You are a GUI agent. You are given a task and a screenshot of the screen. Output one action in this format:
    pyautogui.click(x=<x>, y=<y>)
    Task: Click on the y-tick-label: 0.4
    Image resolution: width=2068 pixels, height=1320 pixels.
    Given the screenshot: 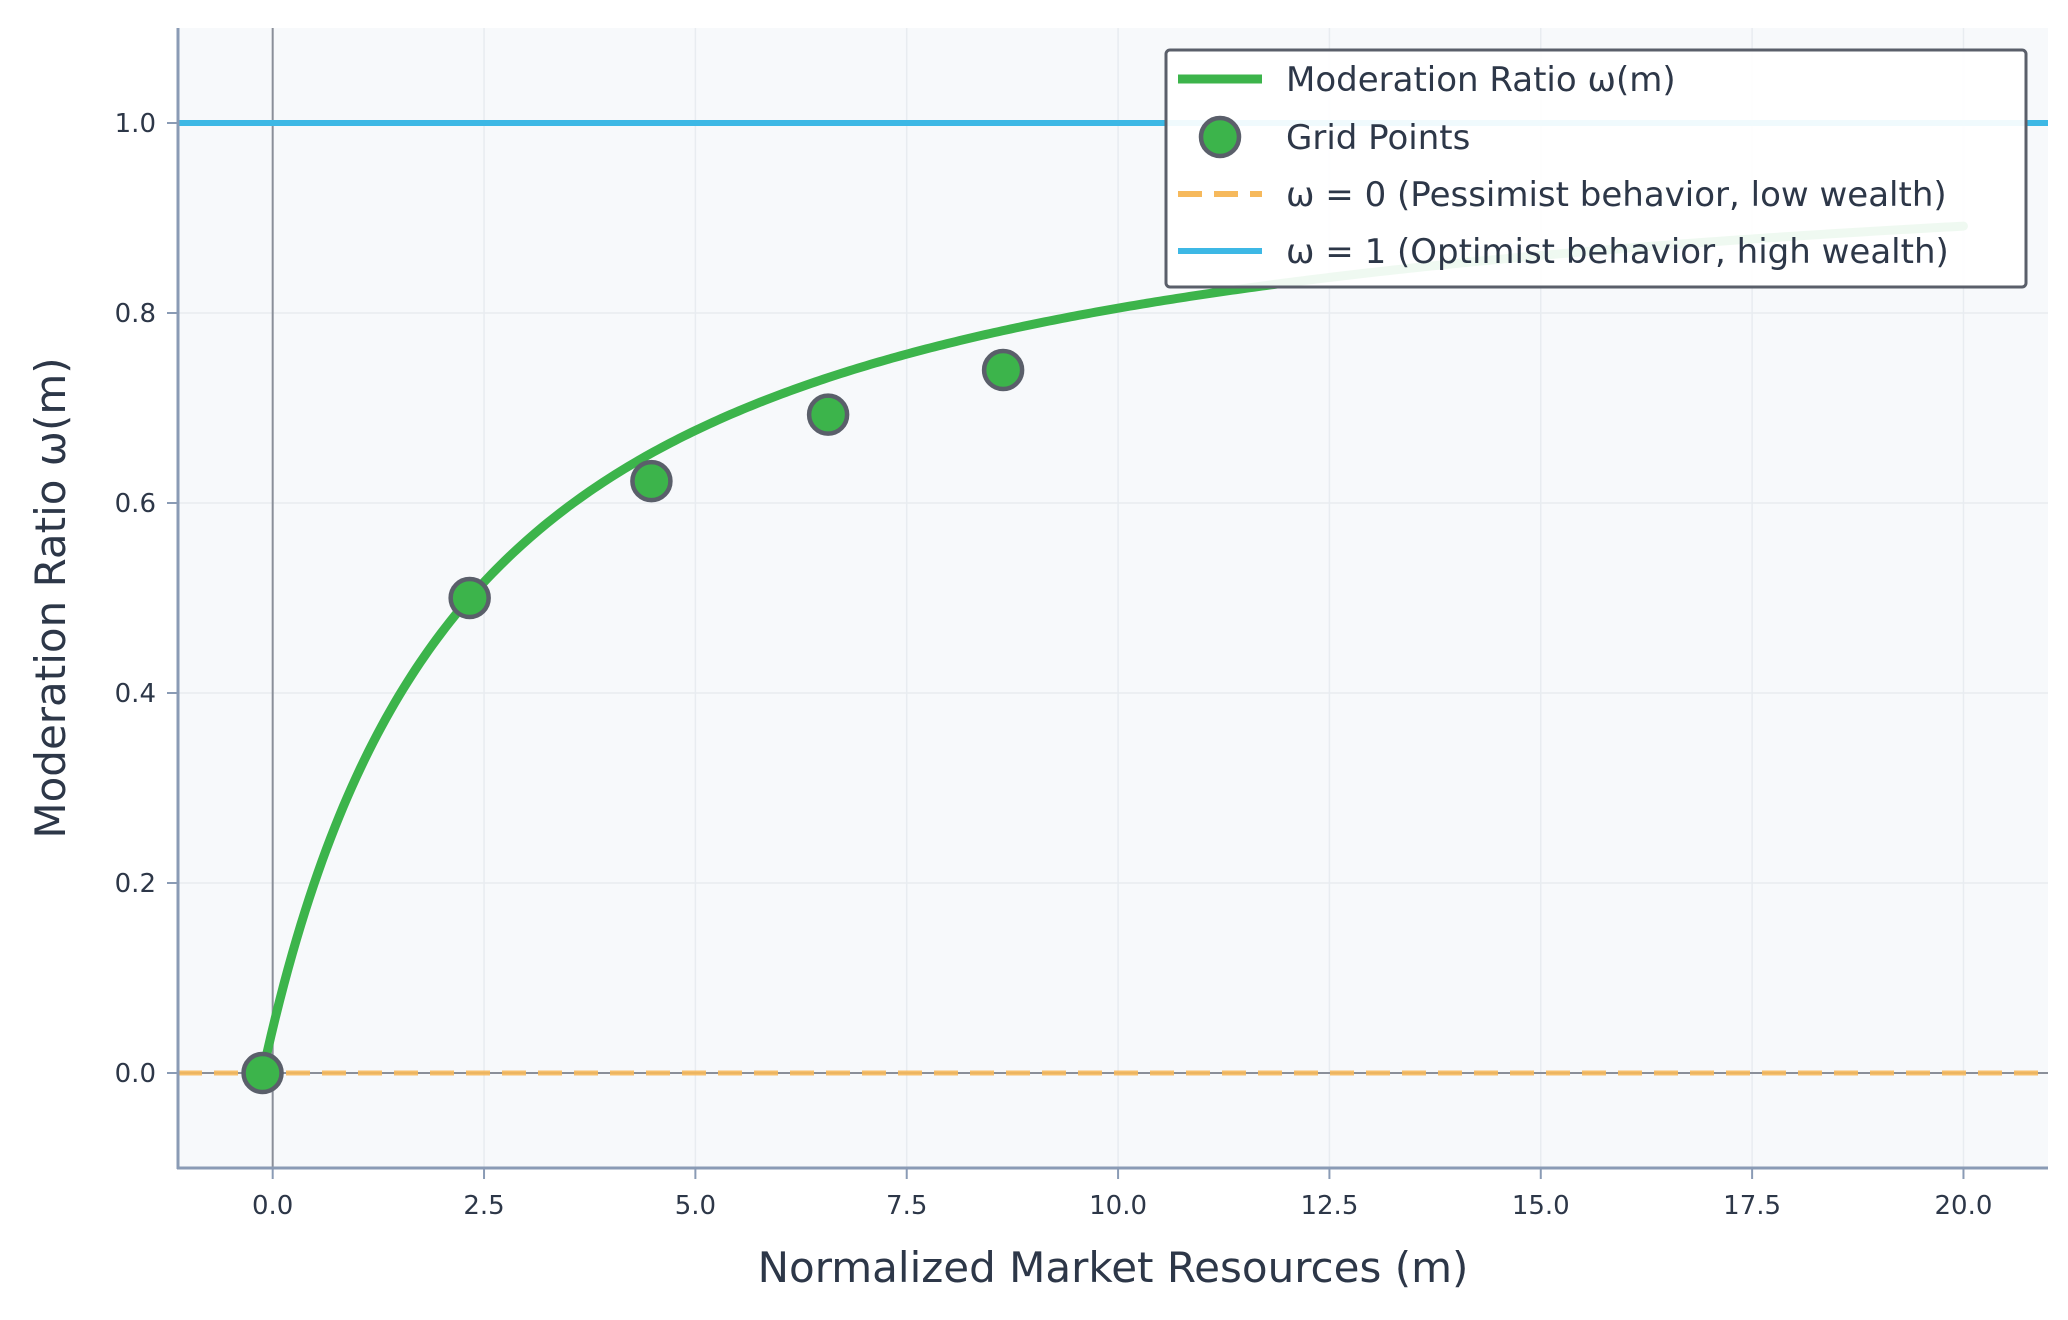 What is the action you would take?
    pyautogui.click(x=135, y=694)
    